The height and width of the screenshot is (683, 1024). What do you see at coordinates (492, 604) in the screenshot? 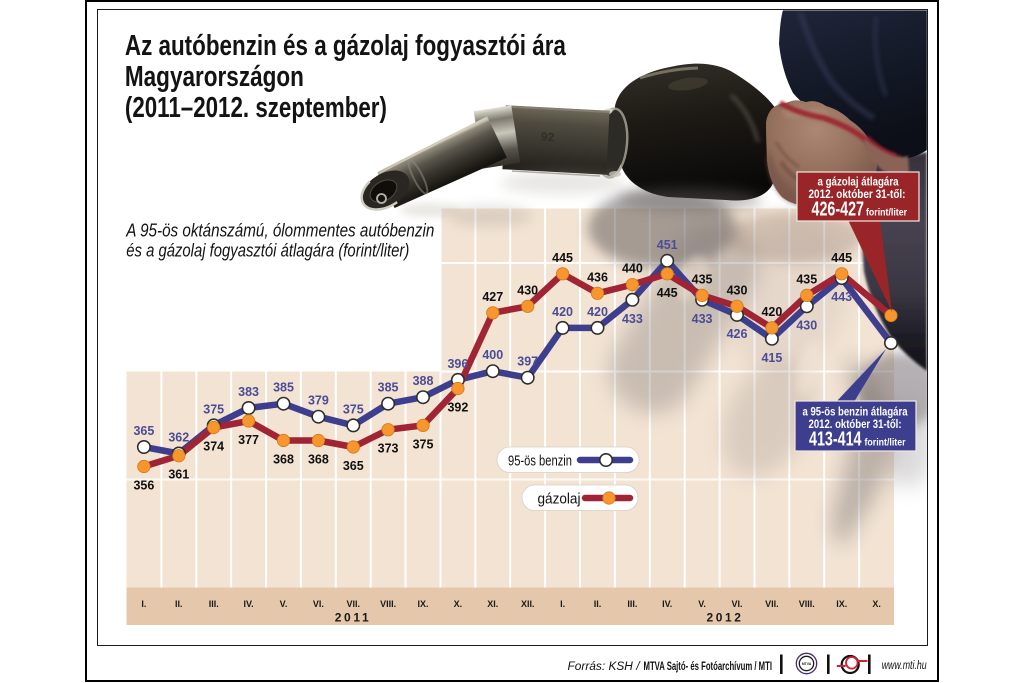
I see `svg-text: XI.` at bounding box center [492, 604].